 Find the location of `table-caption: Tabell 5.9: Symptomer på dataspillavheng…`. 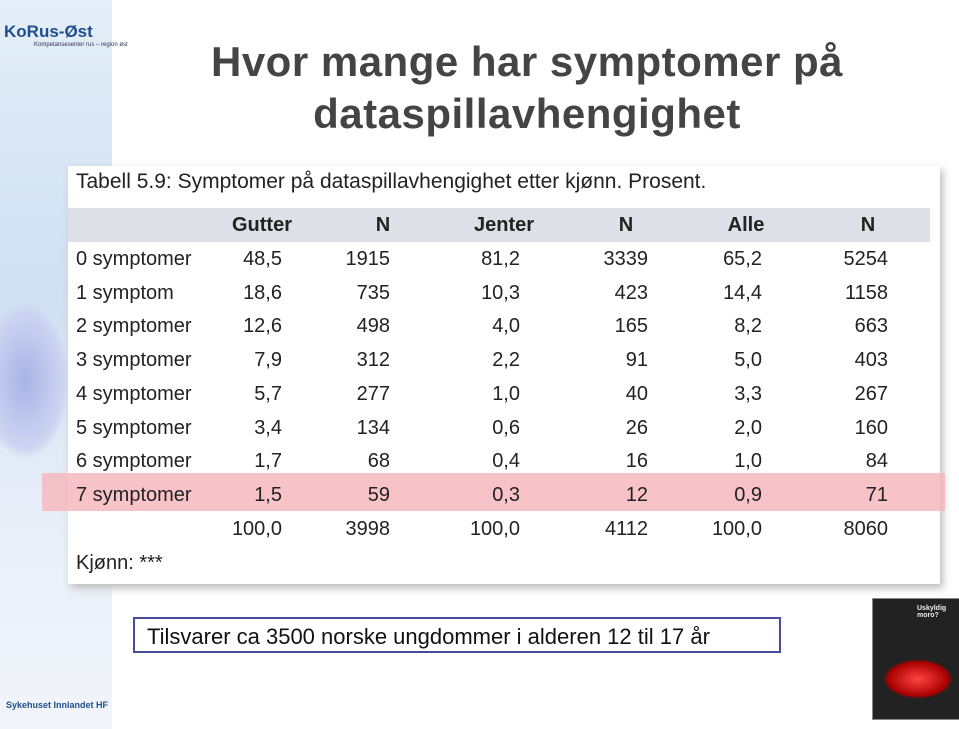

table-caption: Tabell 5.9: Symptomer på dataspillavheng… is located at coordinates (391, 181).